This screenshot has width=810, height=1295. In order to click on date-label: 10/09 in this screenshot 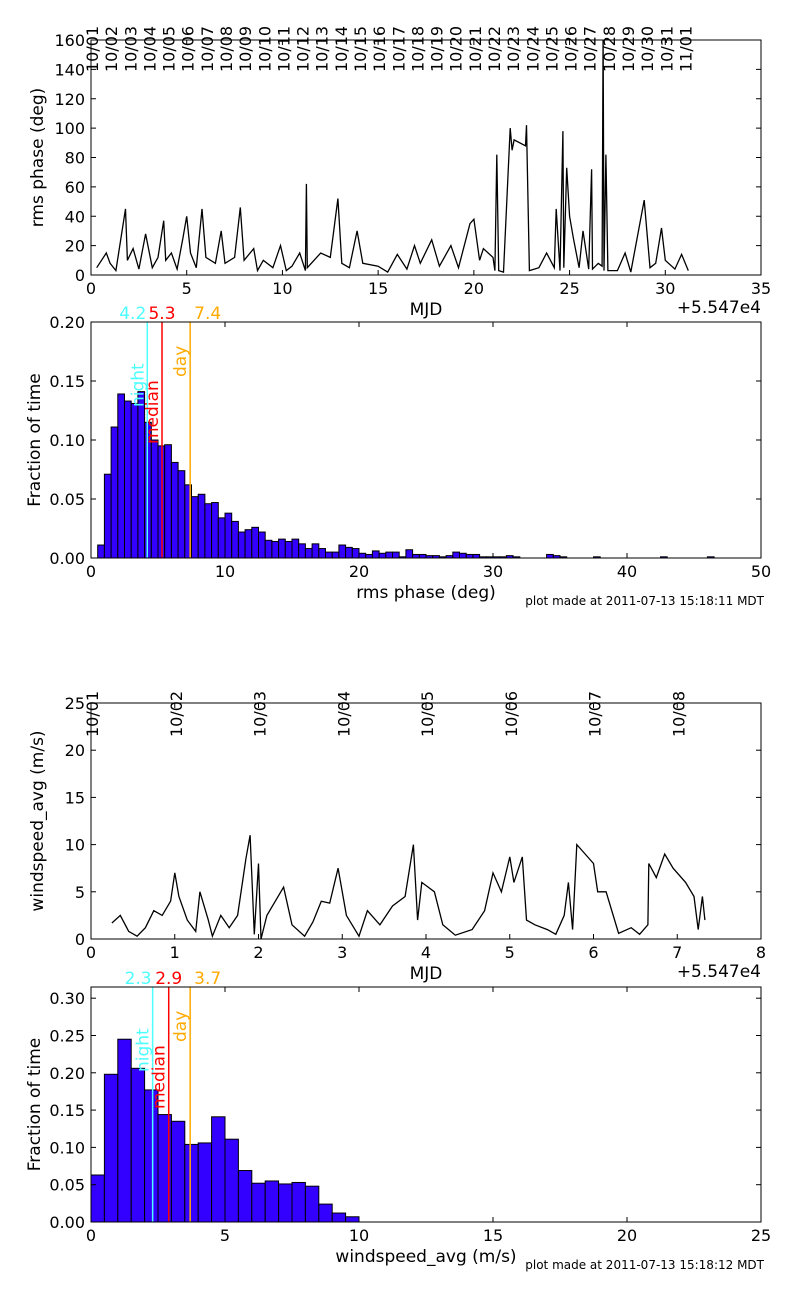, I will do `click(245, 49)`.